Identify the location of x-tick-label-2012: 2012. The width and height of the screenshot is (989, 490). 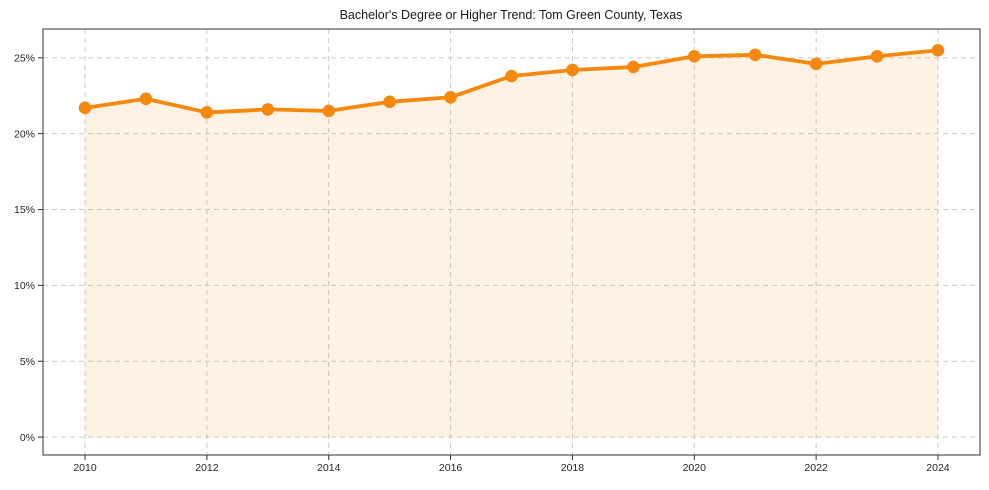
(207, 468).